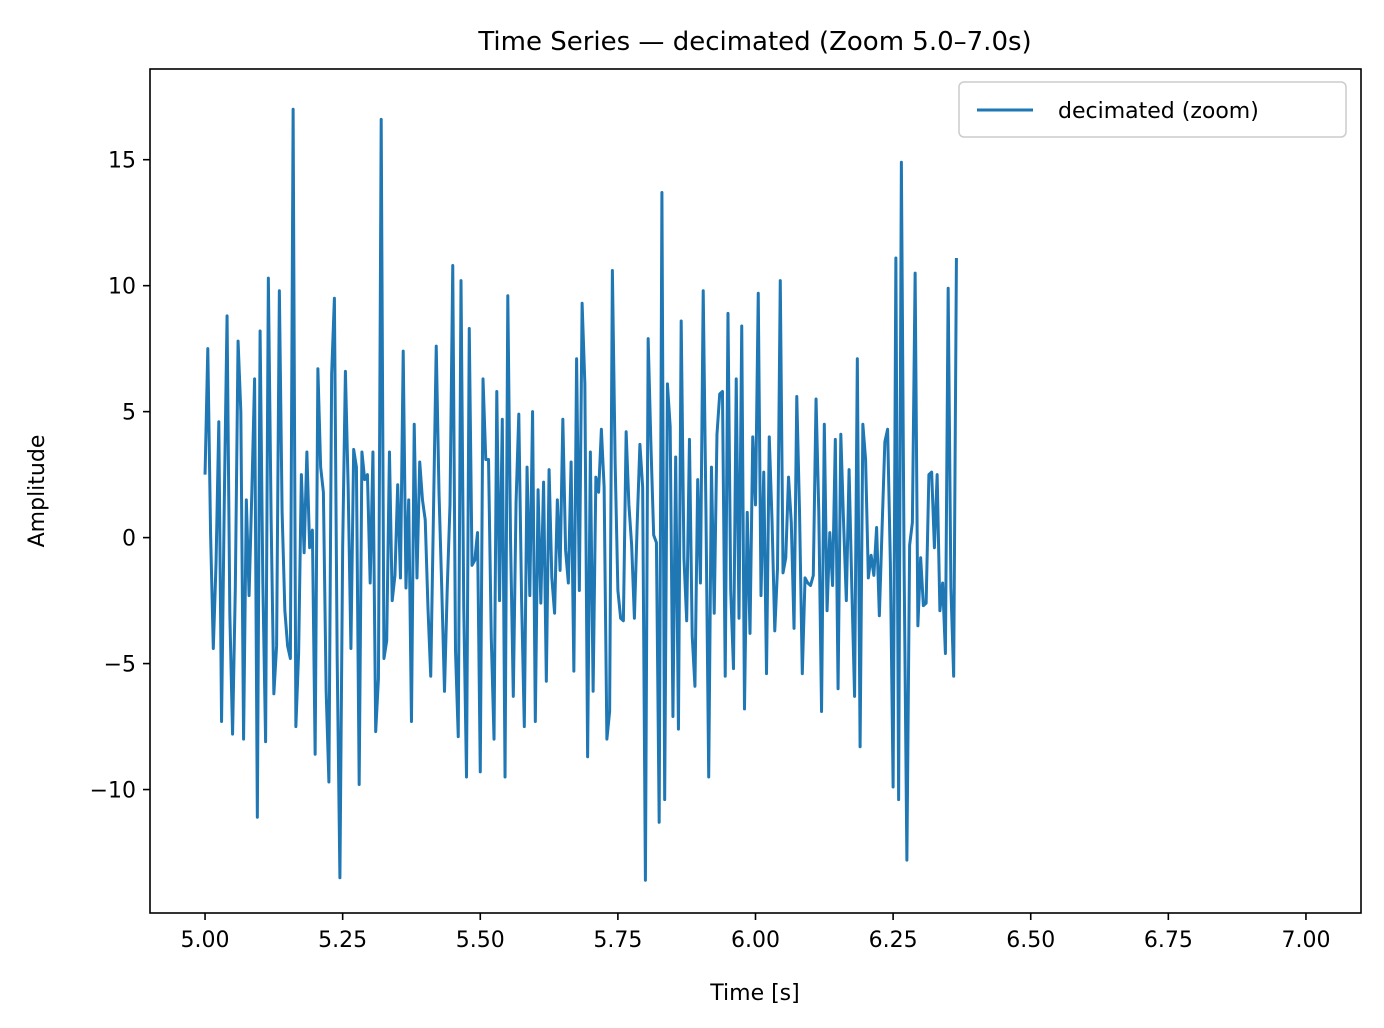 The width and height of the screenshot is (1384, 1028). I want to click on legend: decimated (zoom), so click(1152, 109).